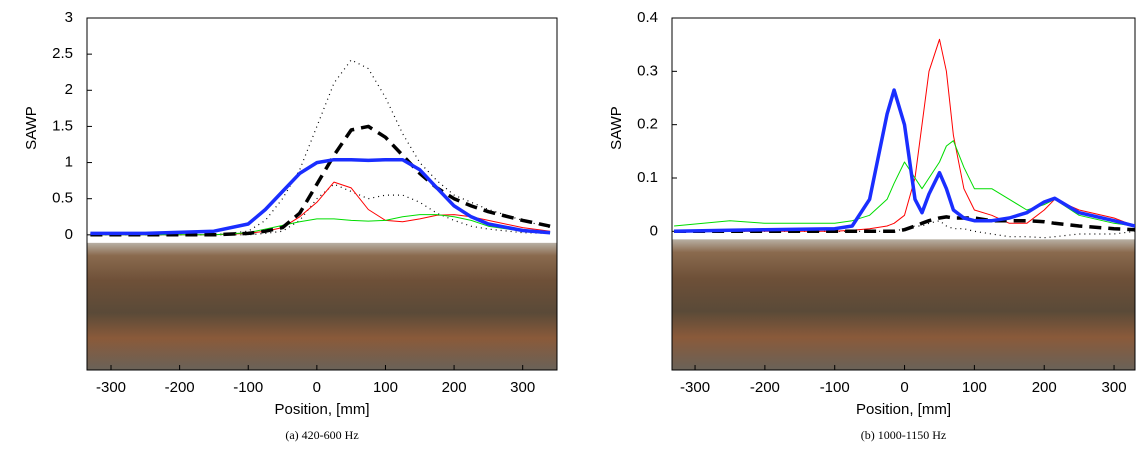 The width and height of the screenshot is (1137, 456). Describe the element at coordinates (647, 124) in the screenshot. I see `y-tick-label: 0.2` at that location.